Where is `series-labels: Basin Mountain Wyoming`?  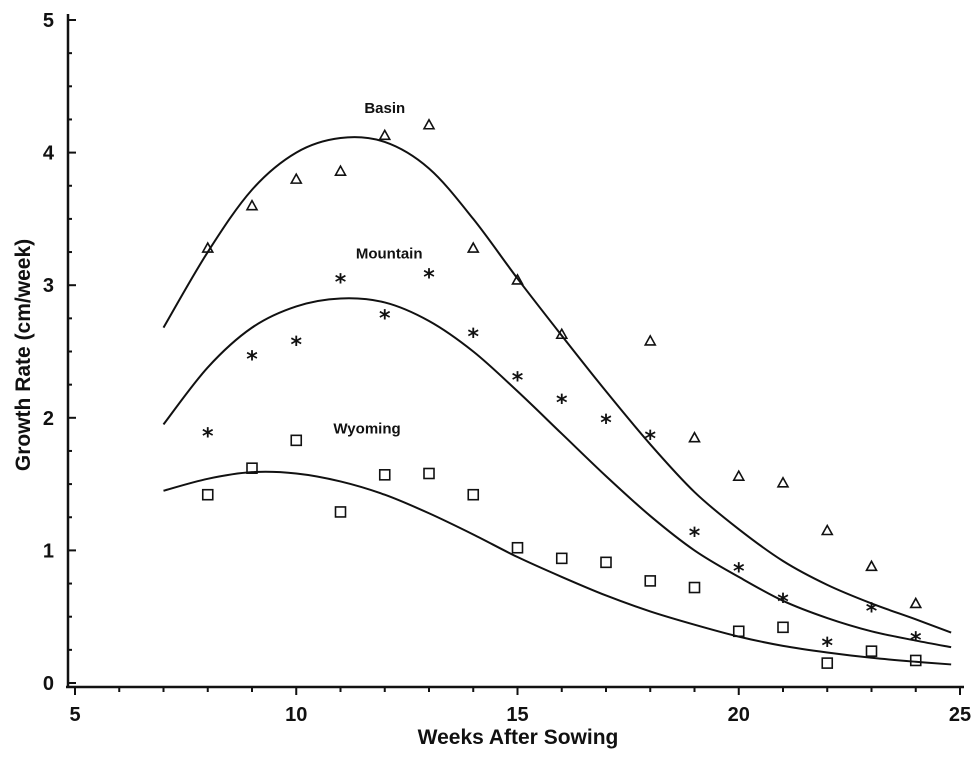
series-labels: Basin Mountain Wyoming is located at coordinates (377, 269).